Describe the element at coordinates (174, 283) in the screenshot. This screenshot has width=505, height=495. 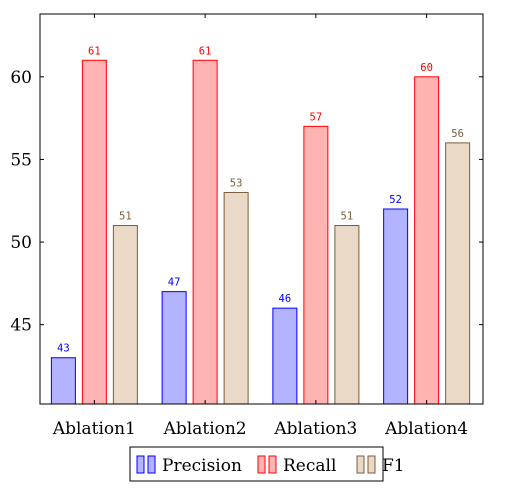
I see `data-label-precision-ablation2: 47` at that location.